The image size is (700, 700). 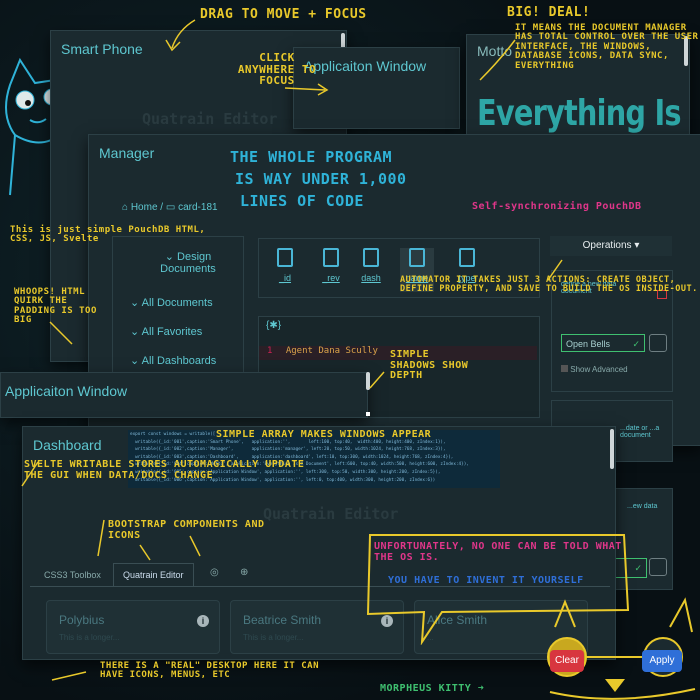 I want to click on editor-line: 1 Agent Dana Scully, so click(x=398, y=353).